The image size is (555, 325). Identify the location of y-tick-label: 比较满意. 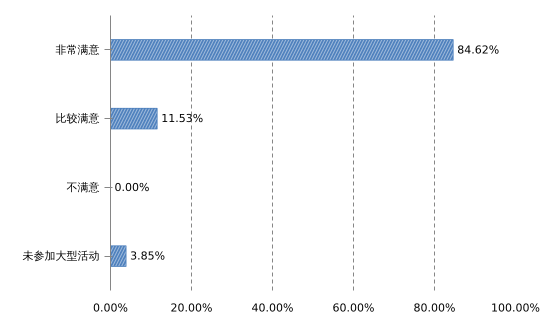
(78, 119).